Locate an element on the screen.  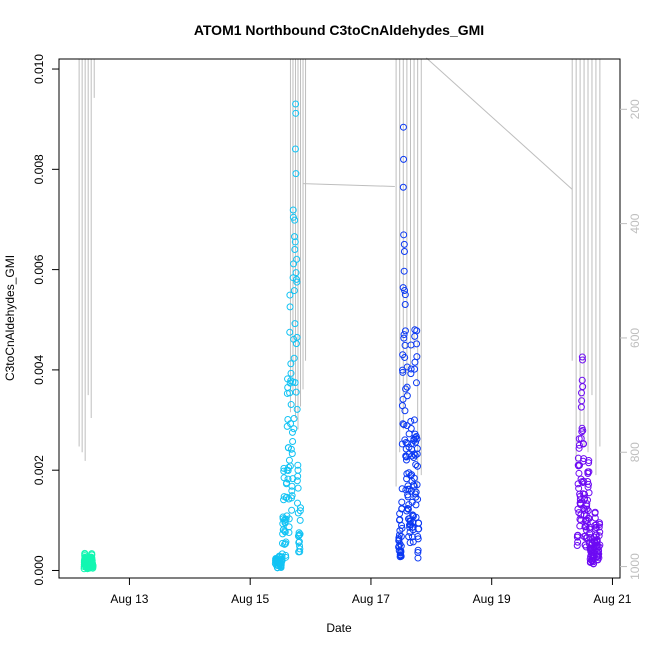
y-tick-label: 0.004 is located at coordinates (39, 370).